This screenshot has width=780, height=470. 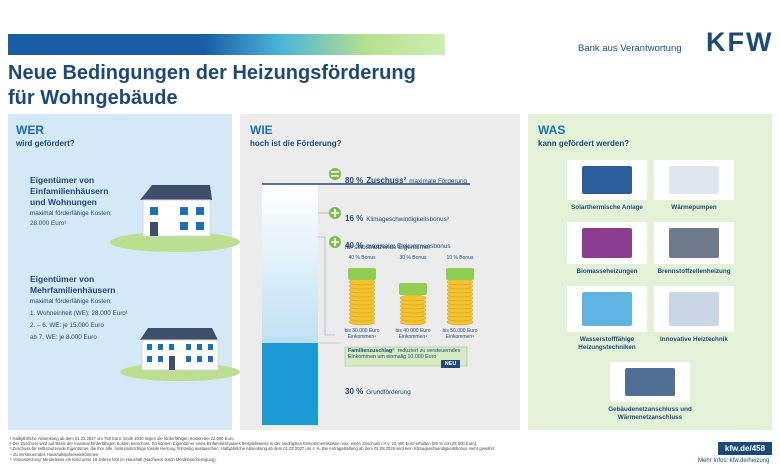 What do you see at coordinates (63, 337) in the screenshot?
I see `group-line: ab 7. WE: je 8.000 Euro` at bounding box center [63, 337].